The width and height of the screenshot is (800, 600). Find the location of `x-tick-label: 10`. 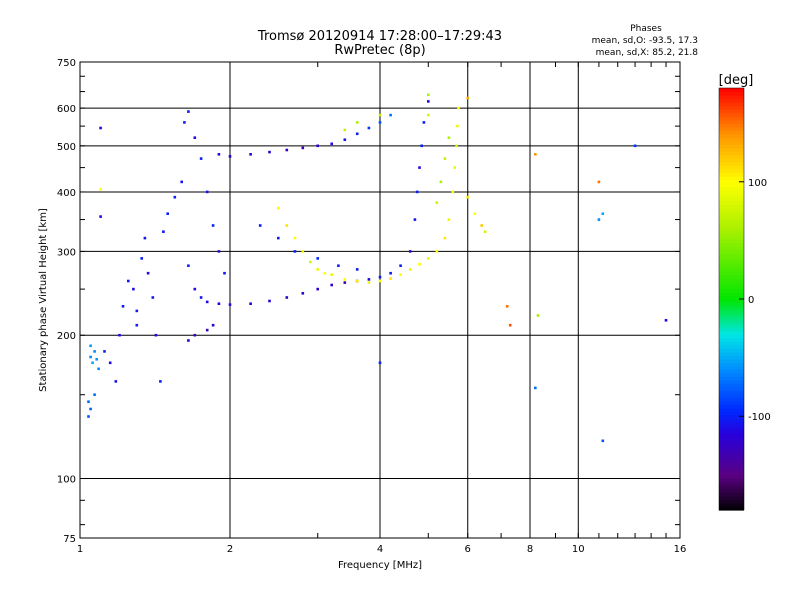

x-tick-label: 10 is located at coordinates (578, 549).